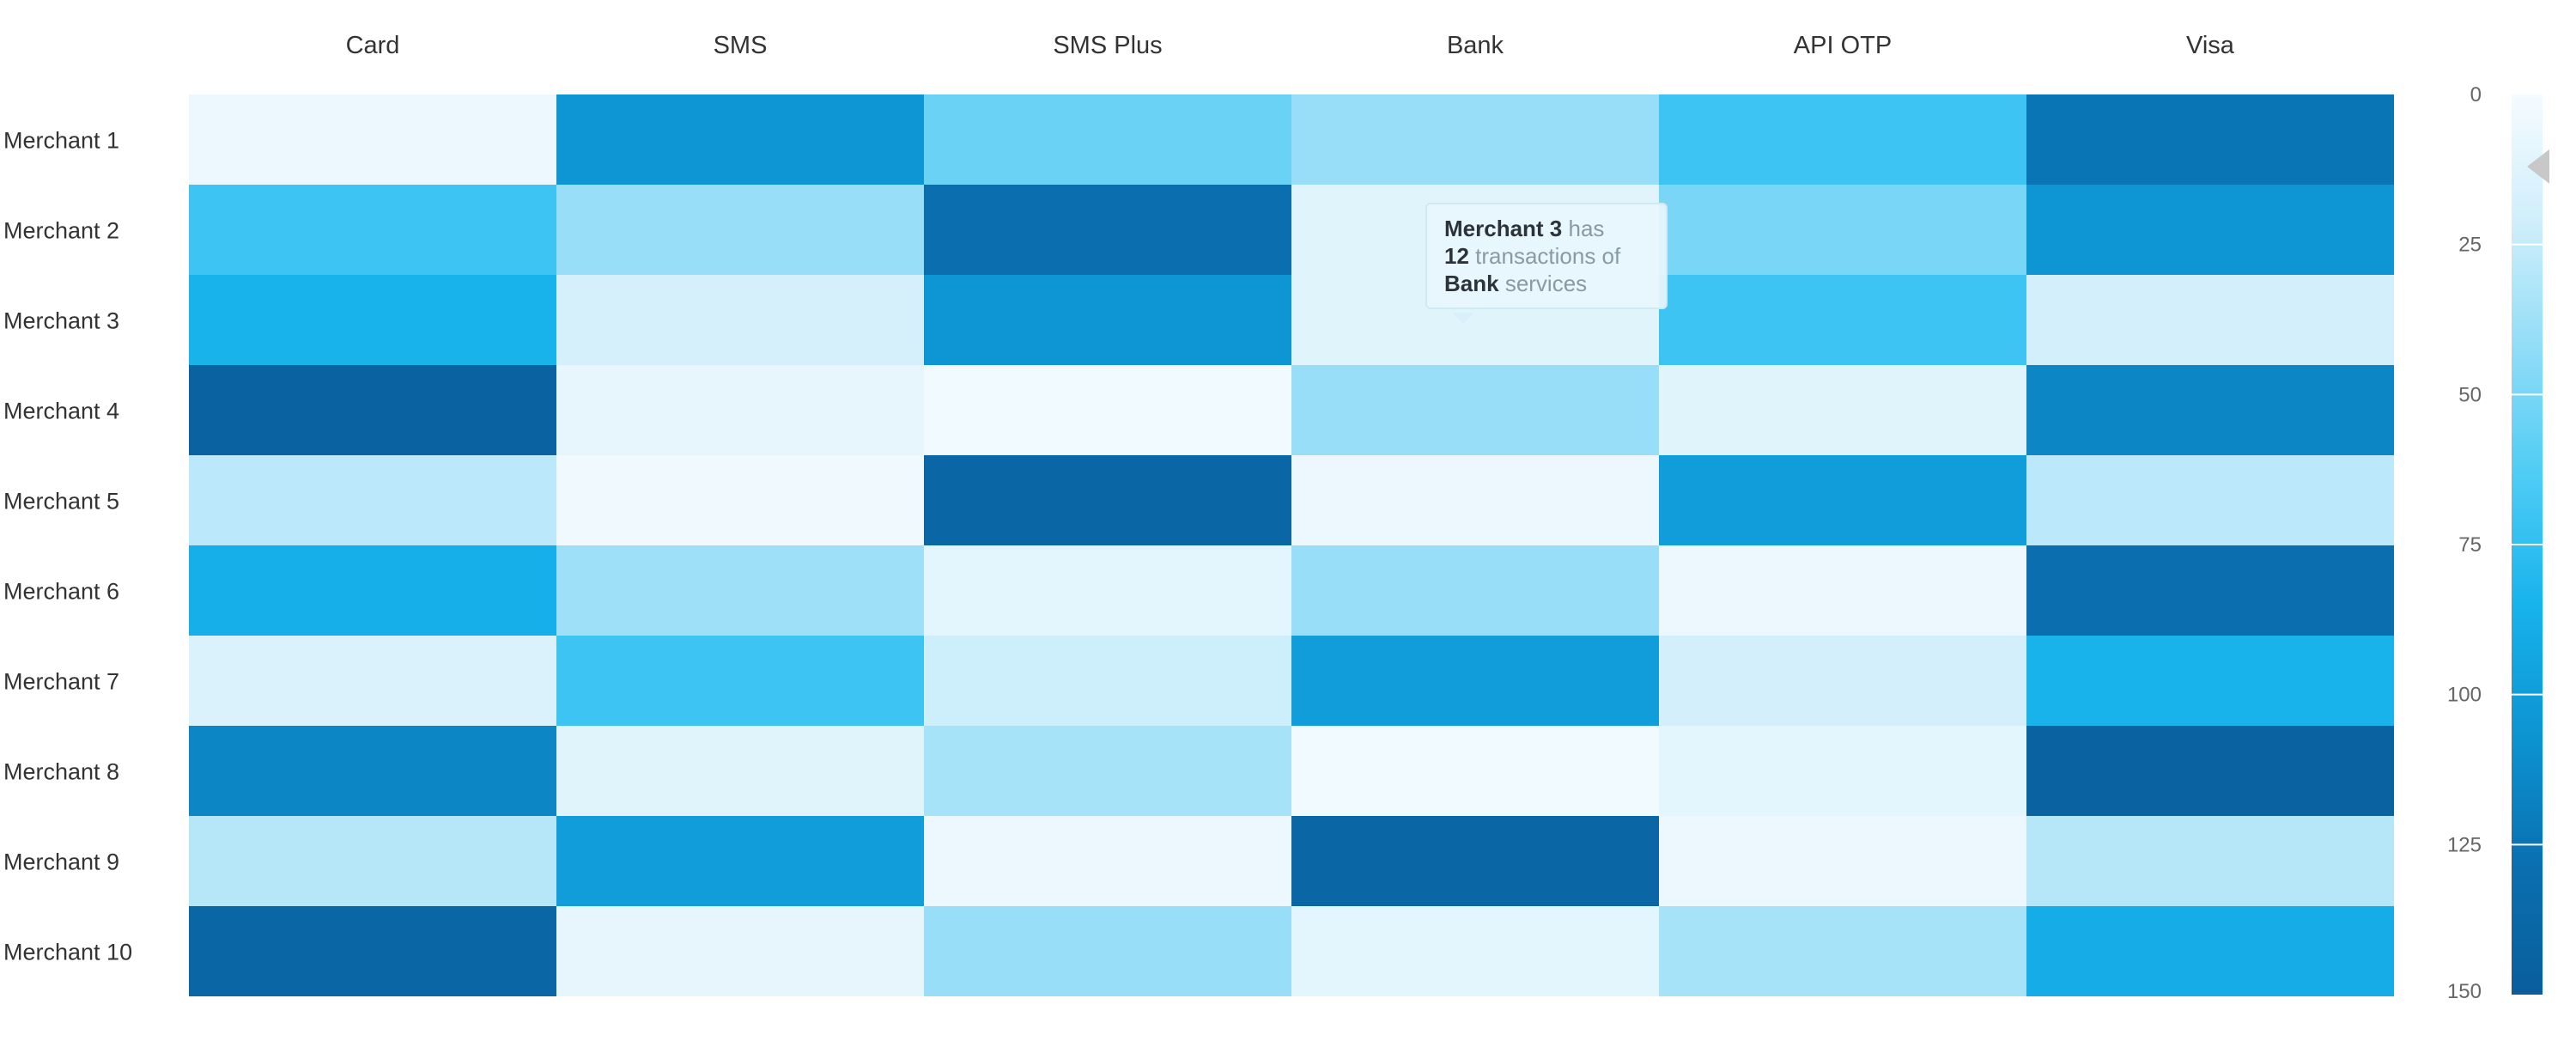 This screenshot has height=1041, width=2576. What do you see at coordinates (2476, 95) in the screenshot?
I see `color-scale-label-0: 0` at bounding box center [2476, 95].